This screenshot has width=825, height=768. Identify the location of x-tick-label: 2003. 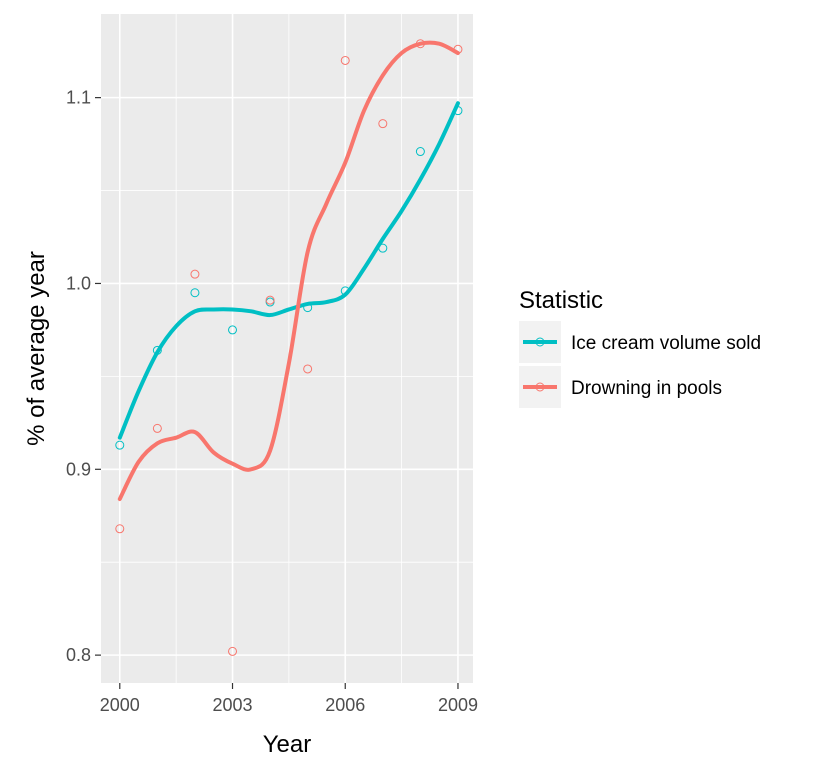
(232, 705).